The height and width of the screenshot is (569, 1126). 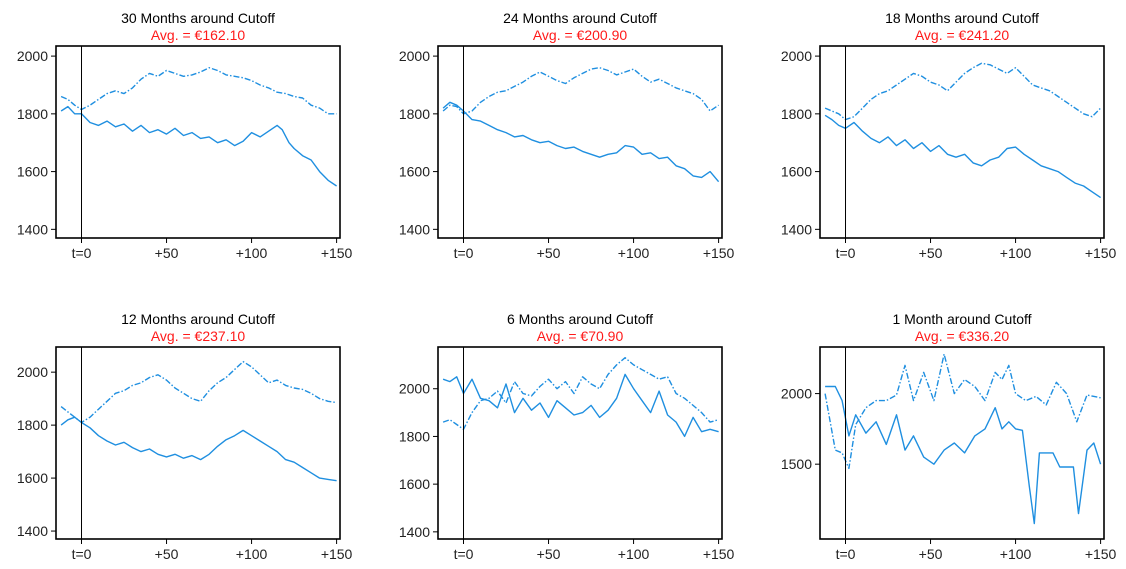 What do you see at coordinates (580, 35) in the screenshot?
I see `panel-subtitle: Avg. = €200.90` at bounding box center [580, 35].